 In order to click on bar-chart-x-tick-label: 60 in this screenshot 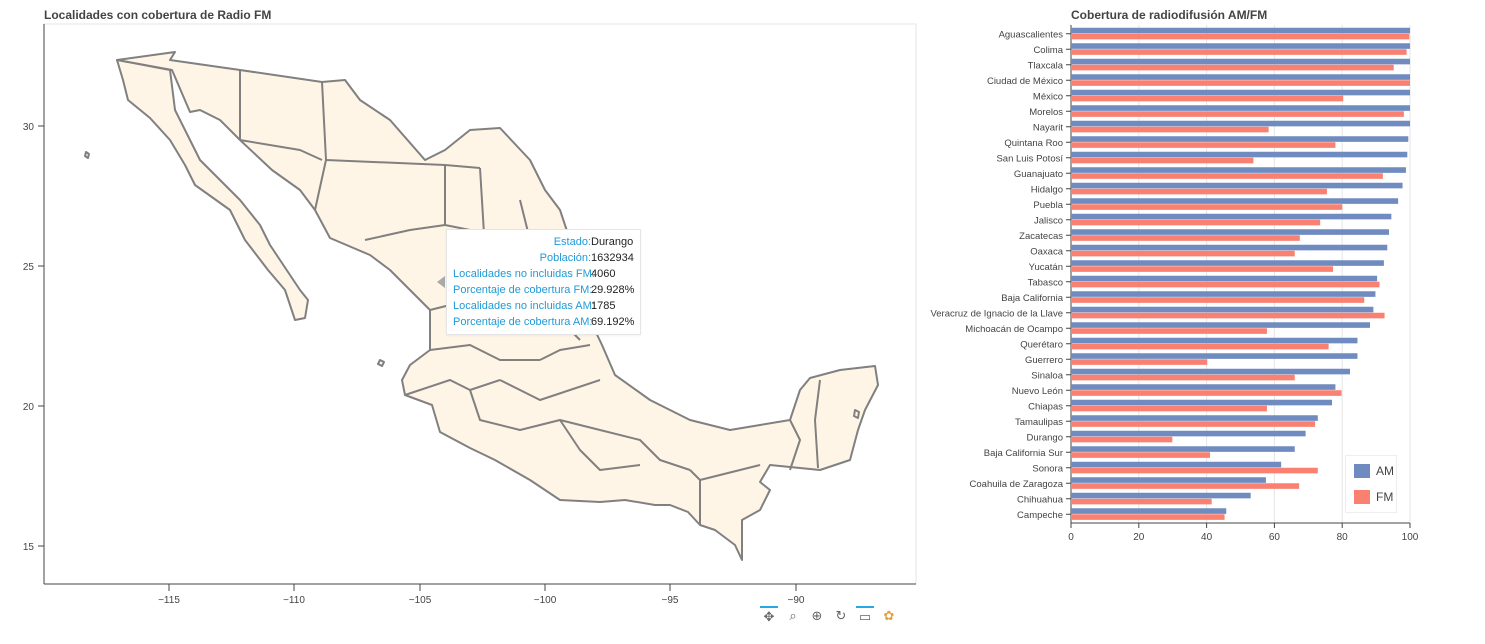, I will do `click(1275, 537)`.